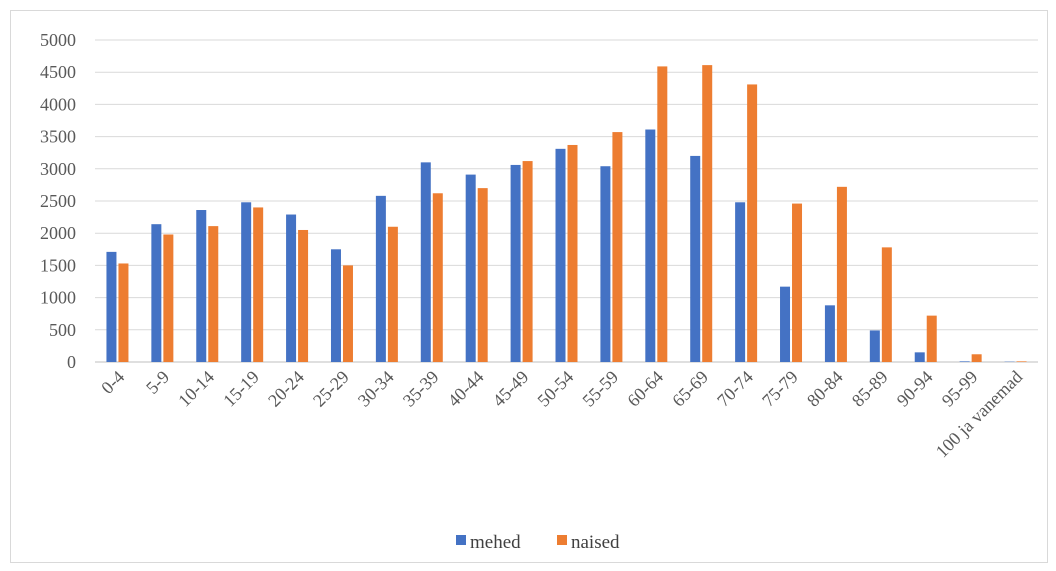  I want to click on x-tick-label: 20-24, so click(286, 389).